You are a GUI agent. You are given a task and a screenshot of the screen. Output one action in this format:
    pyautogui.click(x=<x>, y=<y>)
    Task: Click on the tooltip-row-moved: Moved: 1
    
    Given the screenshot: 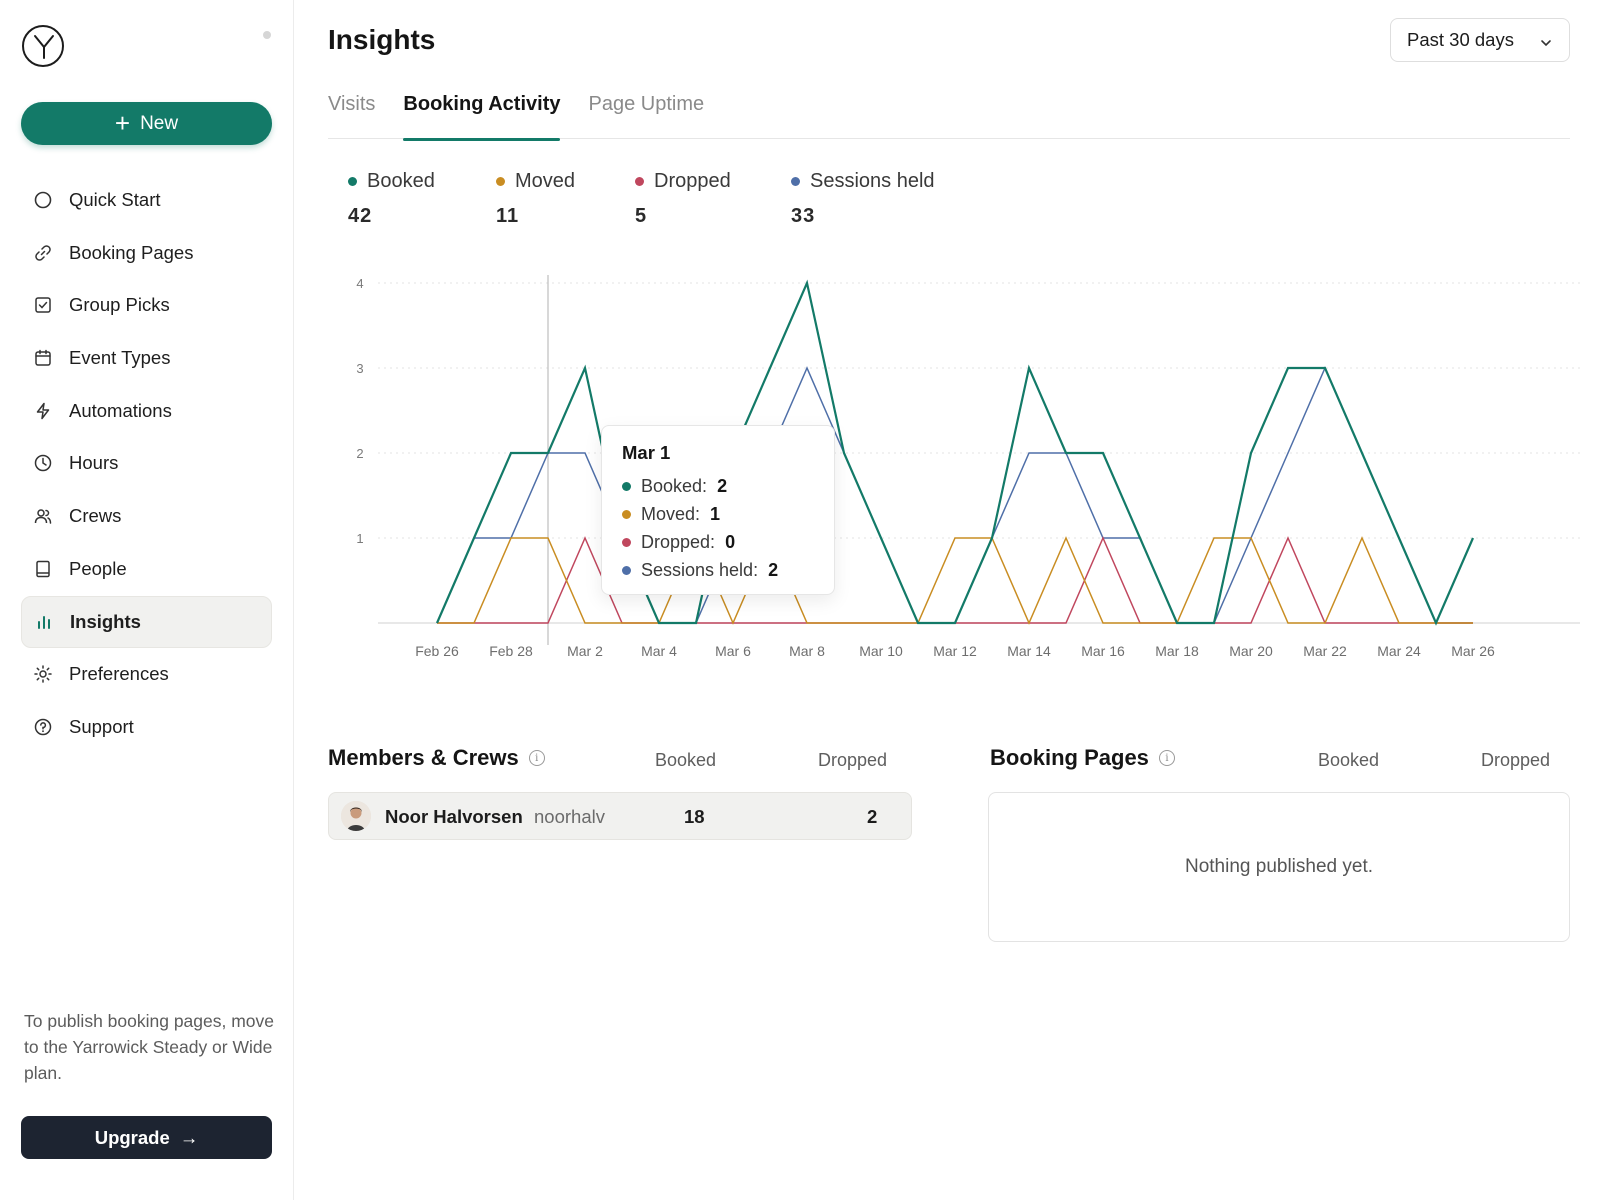 What is the action you would take?
    pyautogui.click(x=718, y=514)
    